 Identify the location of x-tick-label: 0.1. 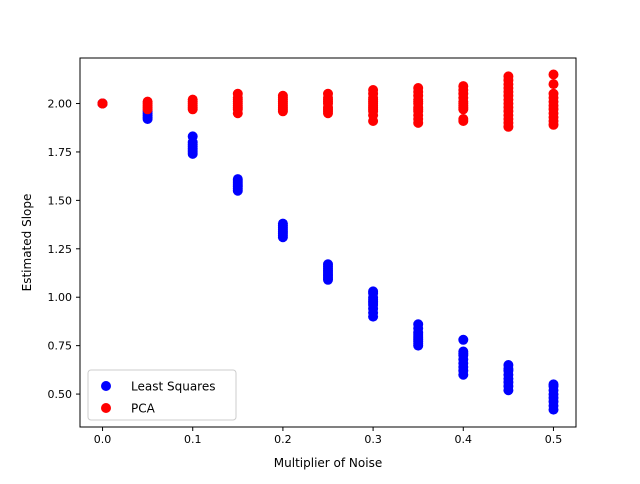
(193, 439).